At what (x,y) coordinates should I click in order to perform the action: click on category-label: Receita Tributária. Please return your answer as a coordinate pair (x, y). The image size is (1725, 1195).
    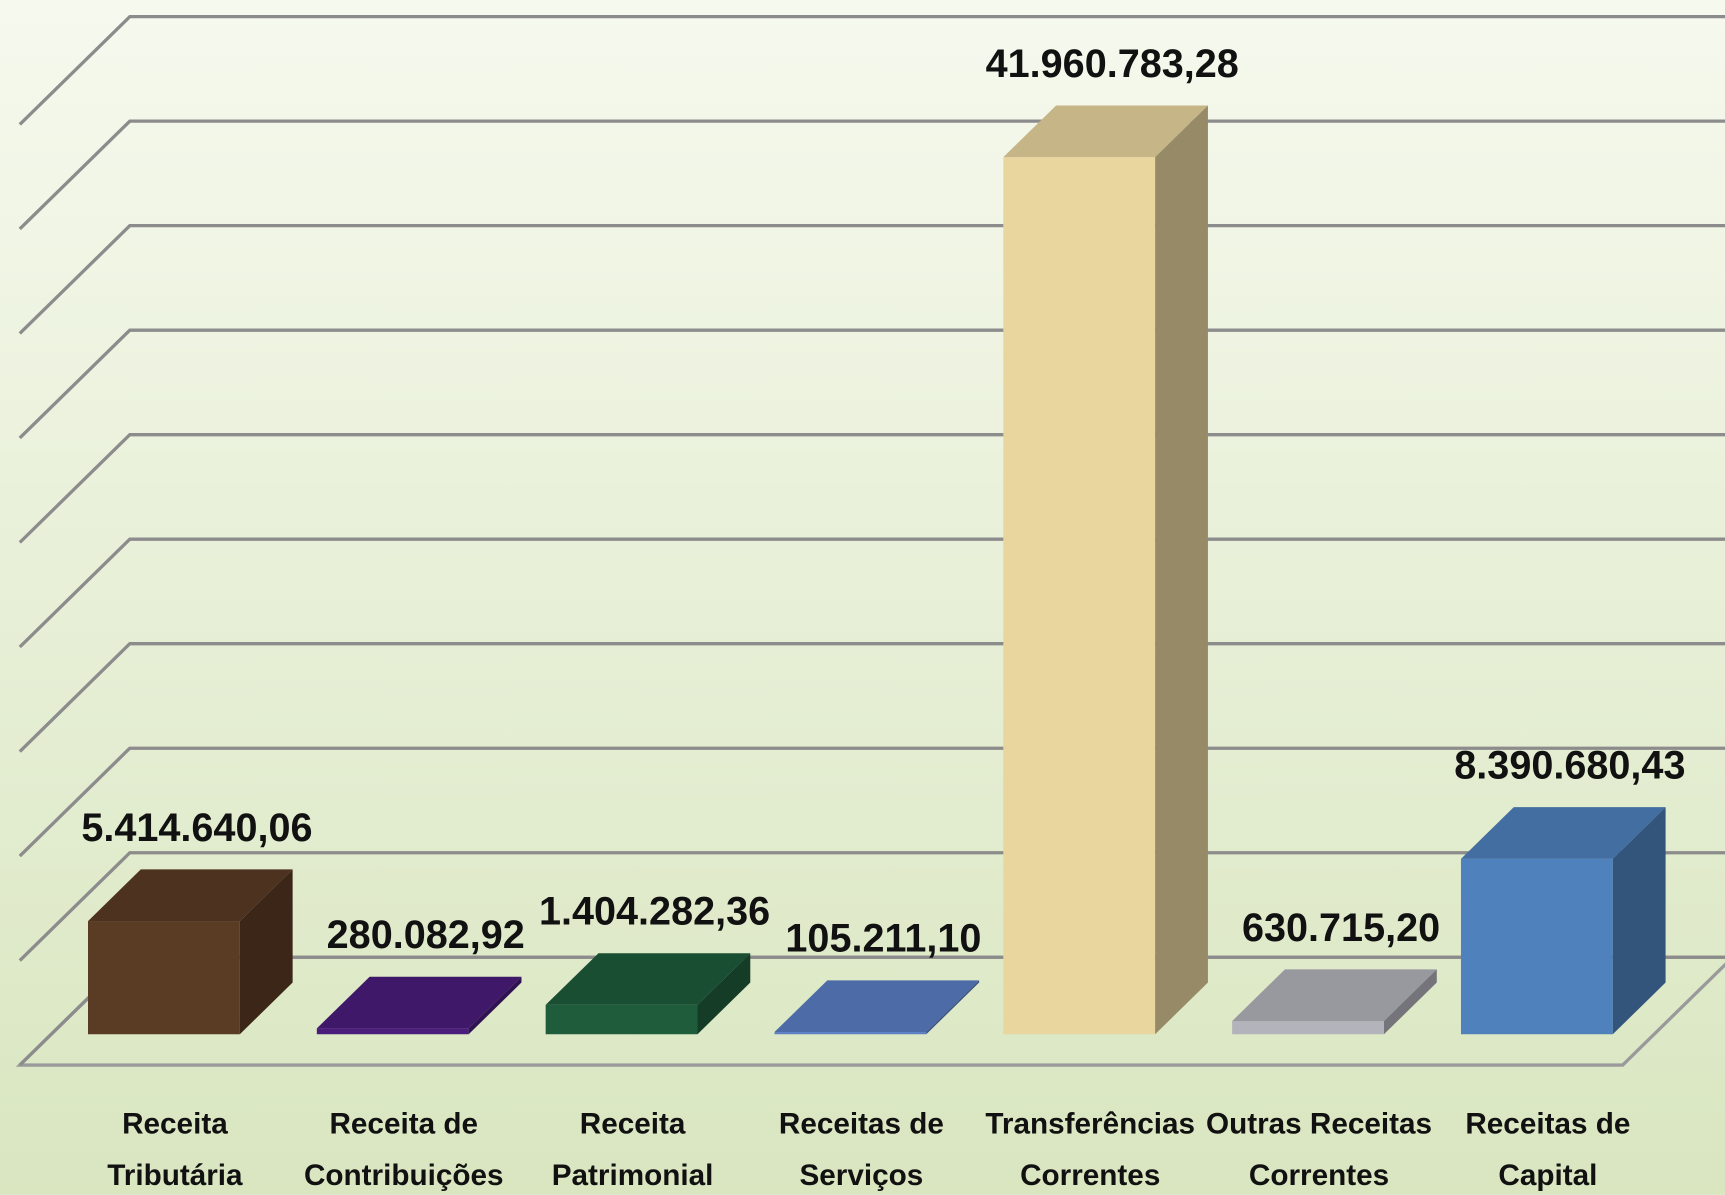
    Looking at the image, I should click on (175, 1149).